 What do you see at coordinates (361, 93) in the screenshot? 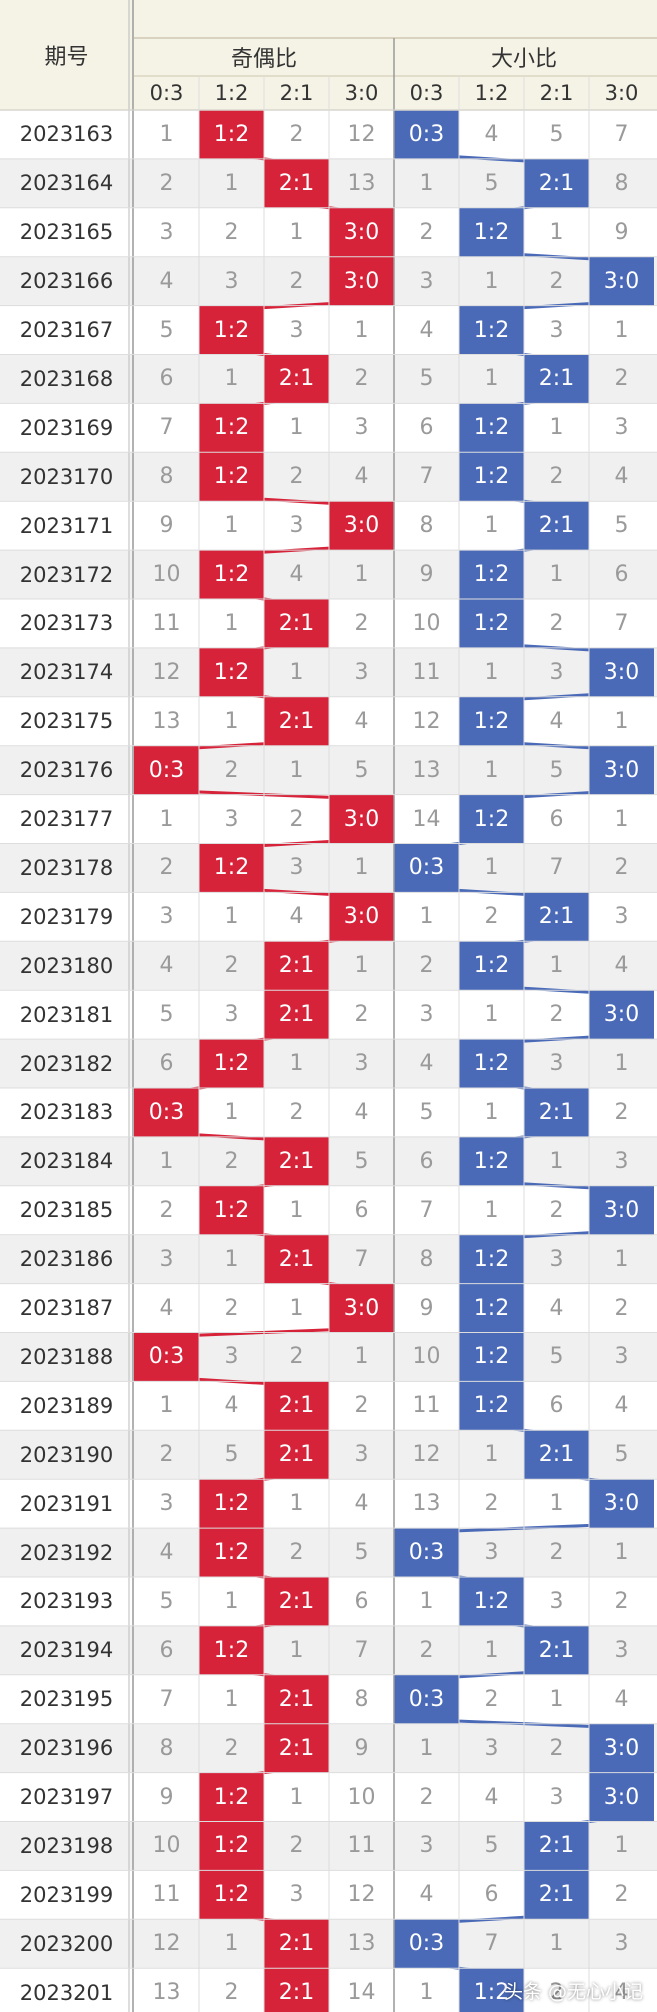
I see `ratio-subheader: 3:0` at bounding box center [361, 93].